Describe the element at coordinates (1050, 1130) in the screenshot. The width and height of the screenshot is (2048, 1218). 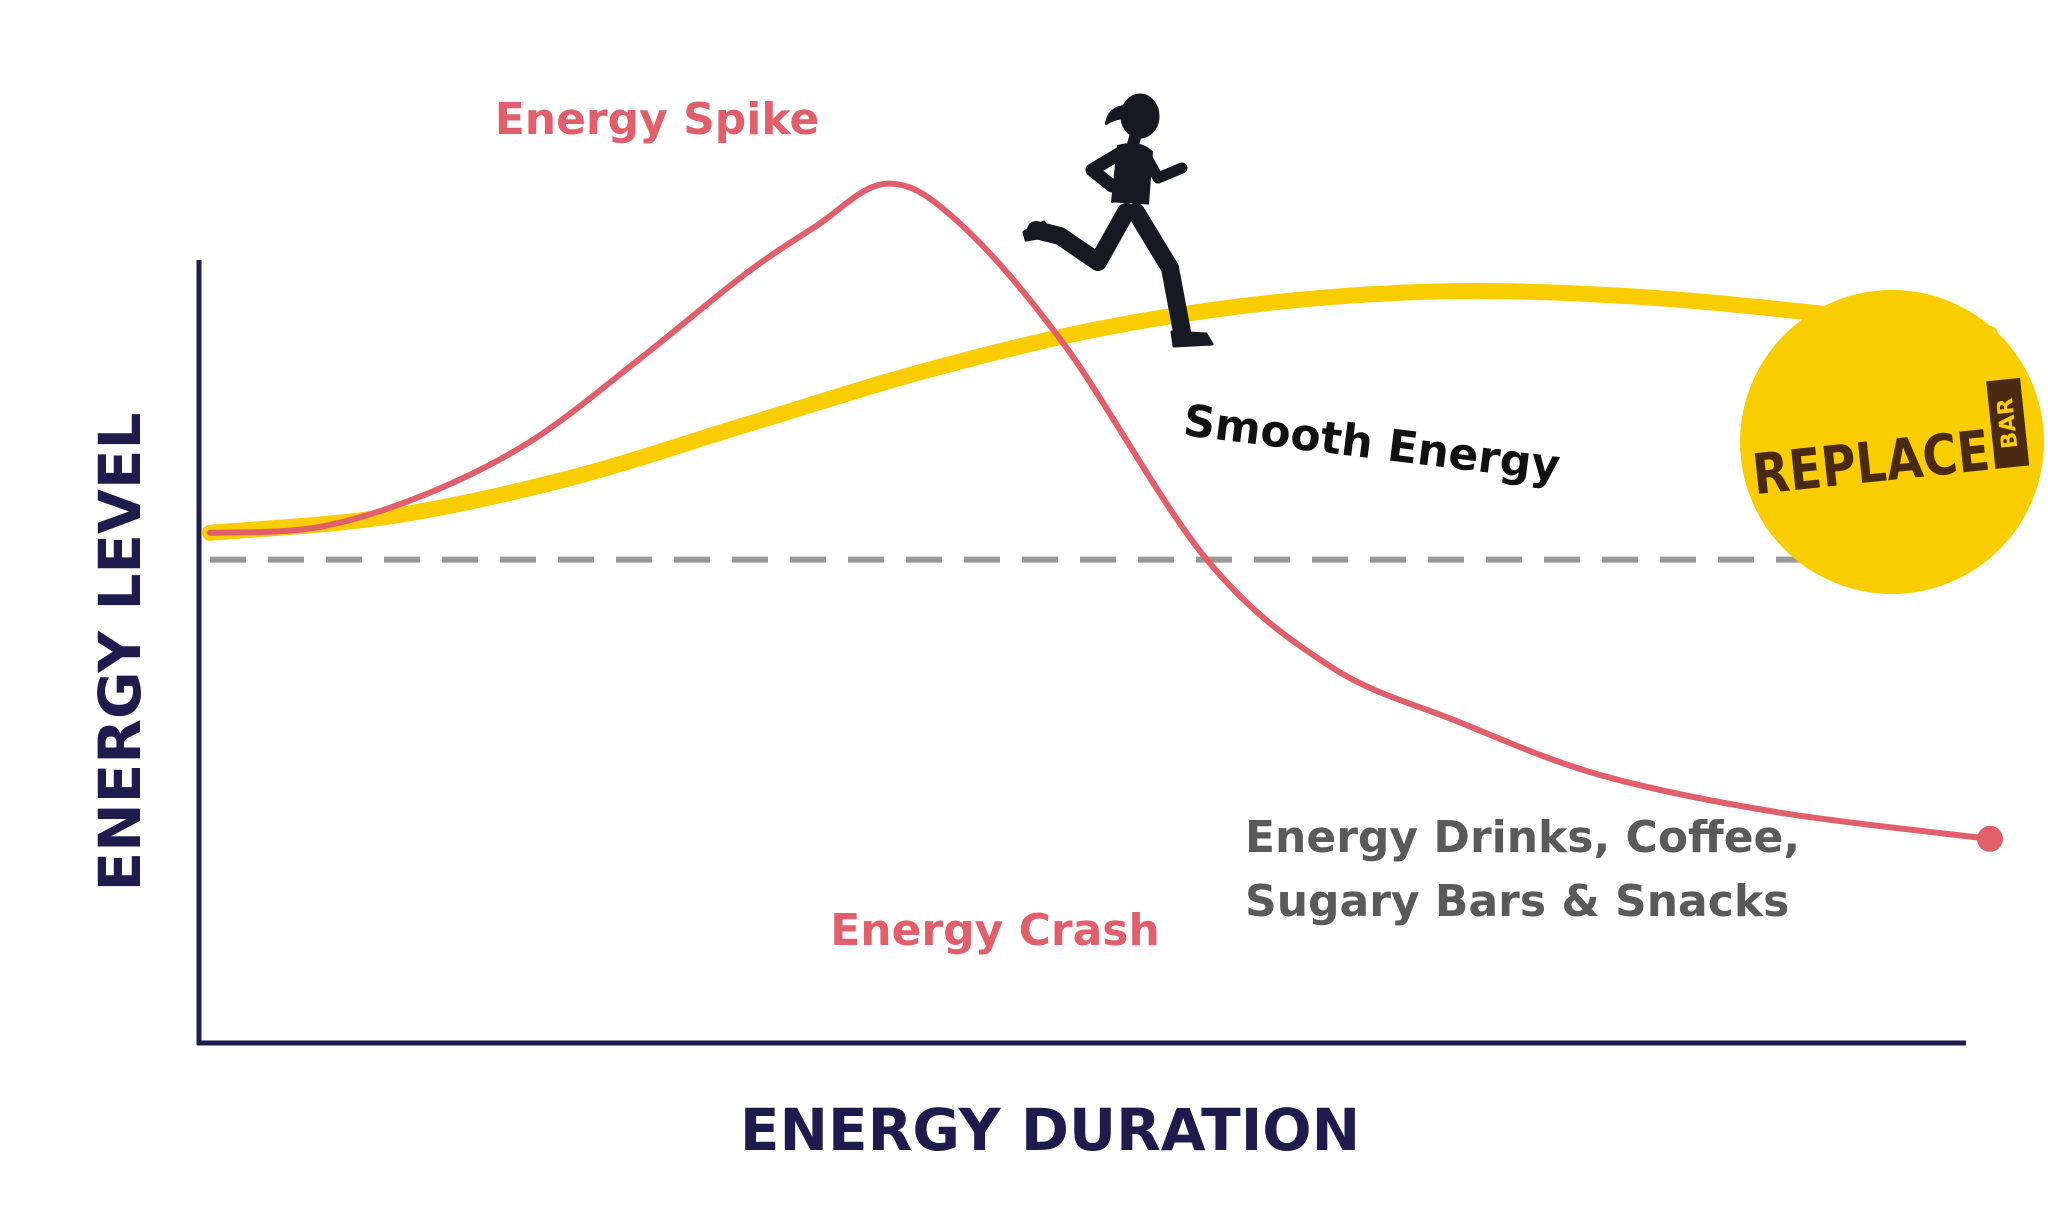
I see `x-axis-title: ENERGY DURATION` at that location.